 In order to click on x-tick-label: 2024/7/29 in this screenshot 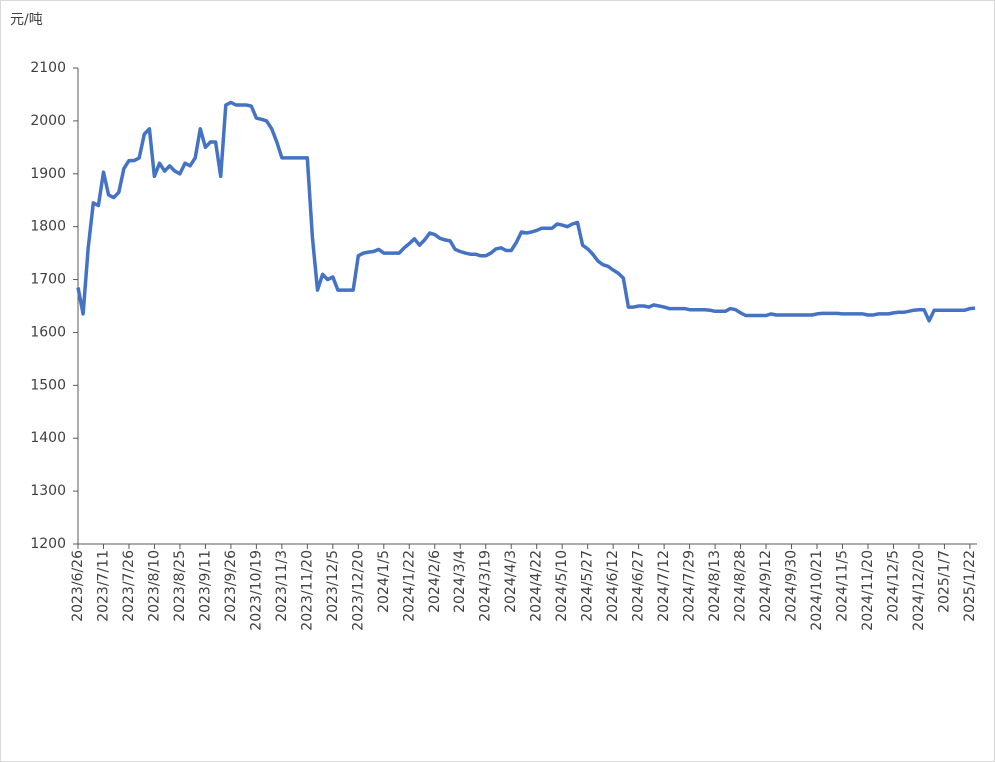, I will do `click(690, 586)`.